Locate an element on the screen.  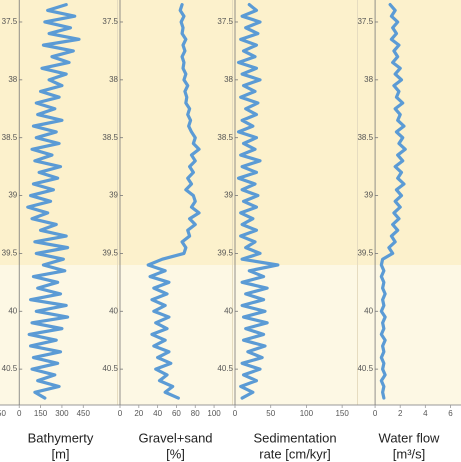
x-tick-label: -150 is located at coordinates (3, 413).